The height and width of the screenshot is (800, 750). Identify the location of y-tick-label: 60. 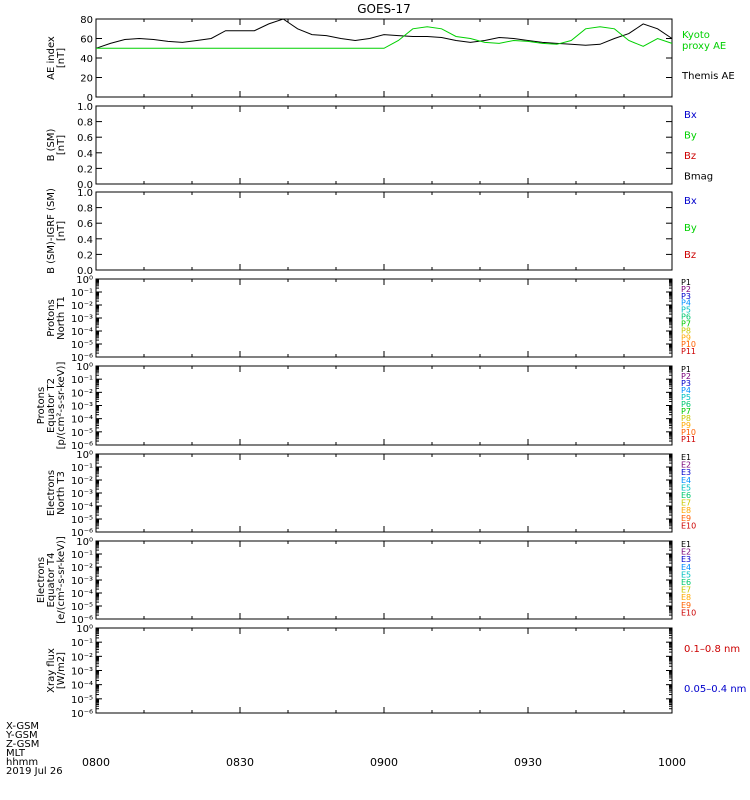
(86, 40).